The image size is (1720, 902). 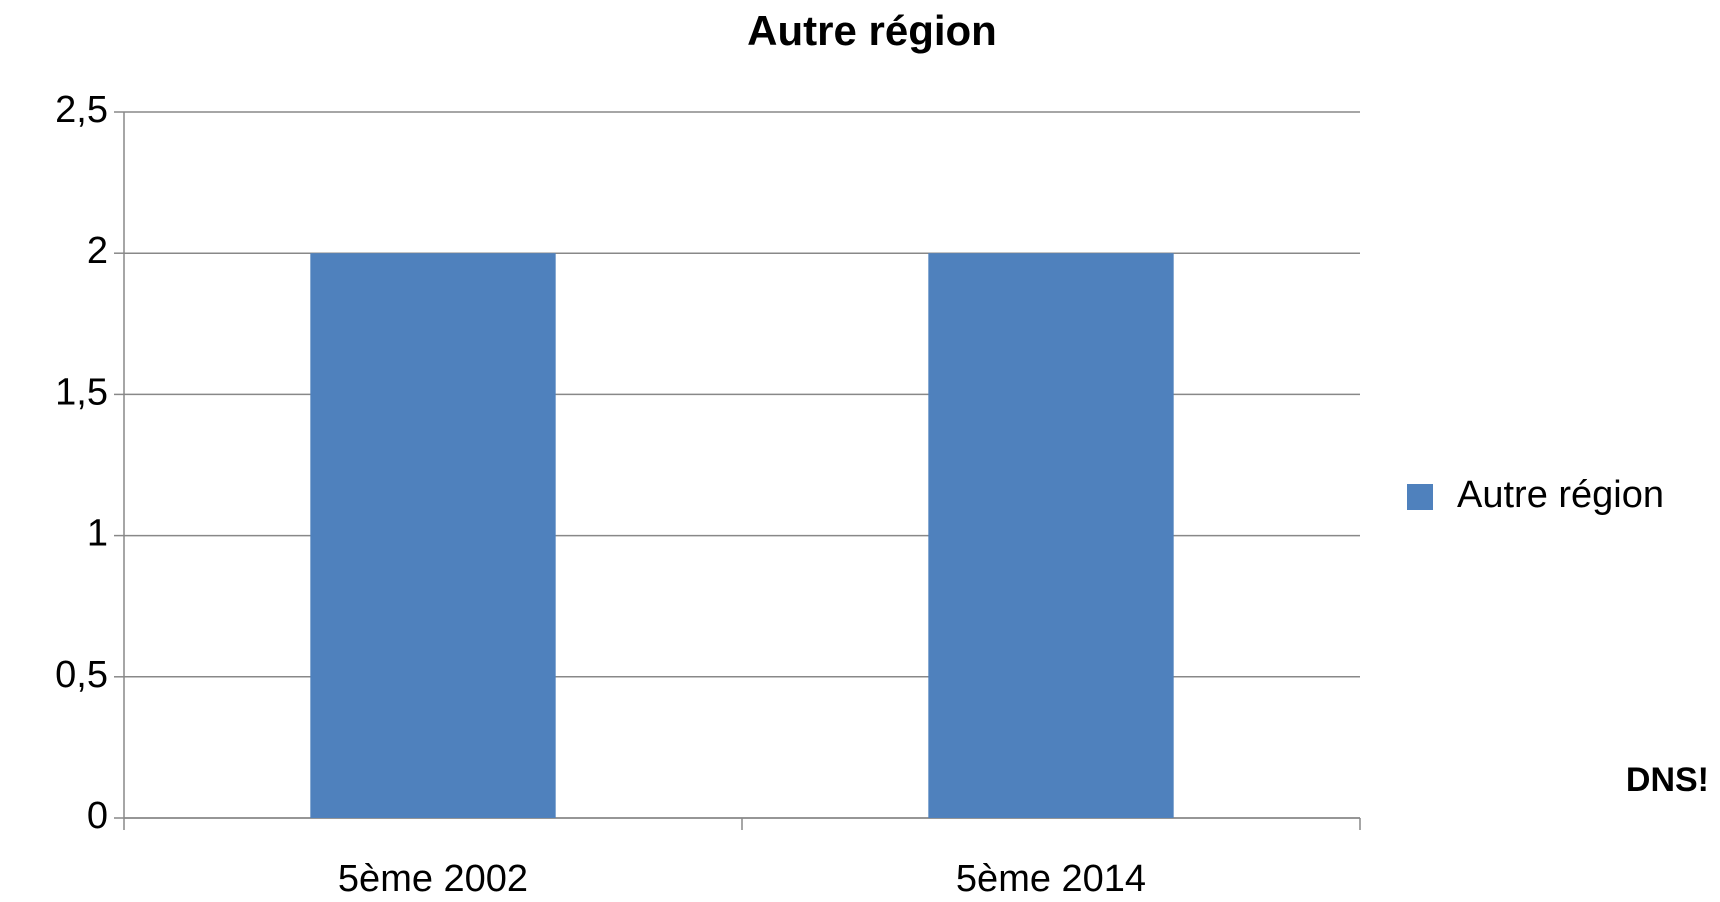 What do you see at coordinates (81, 675) in the screenshot?
I see `y-tick-label: 0,5` at bounding box center [81, 675].